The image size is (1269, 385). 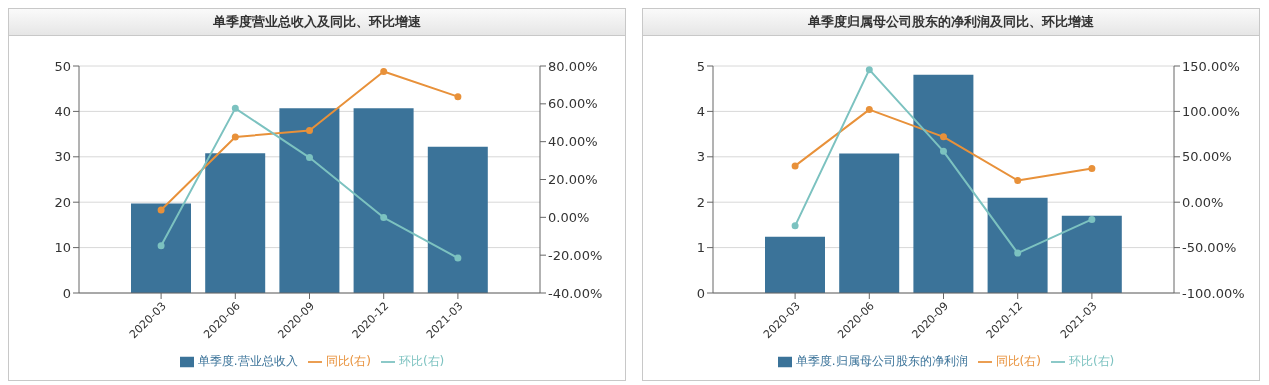 What do you see at coordinates (700, 112) in the screenshot?
I see `y-tick-label: 4` at bounding box center [700, 112].